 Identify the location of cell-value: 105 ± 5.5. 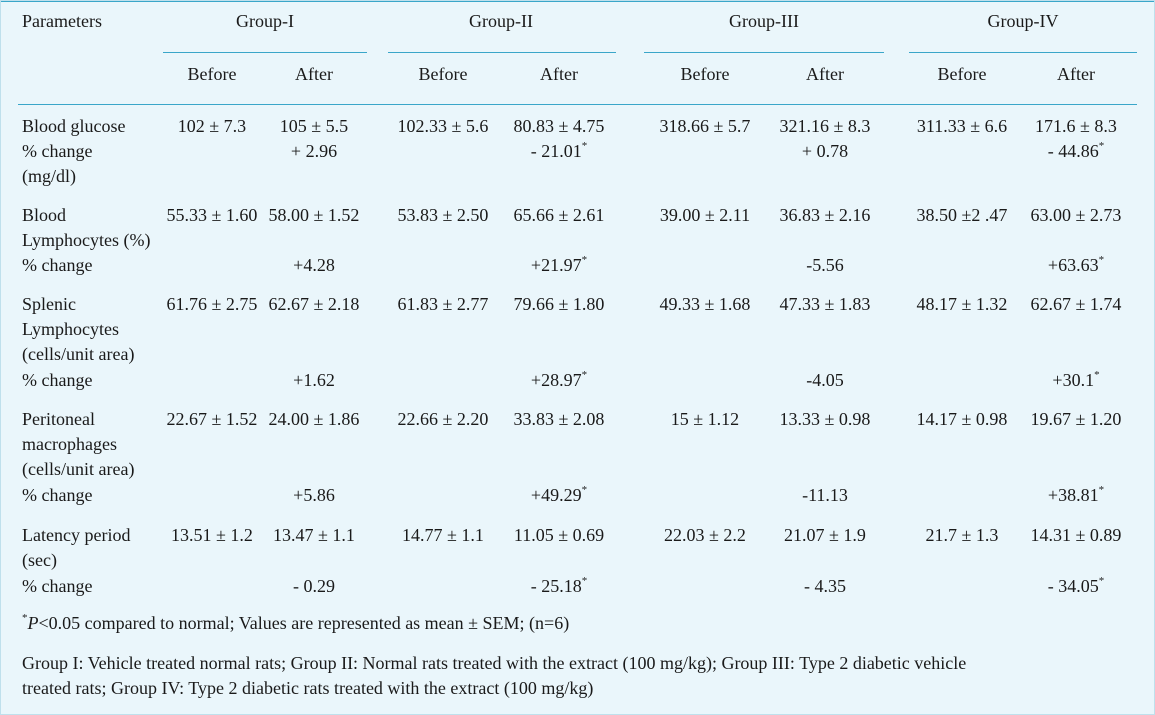
(314, 126).